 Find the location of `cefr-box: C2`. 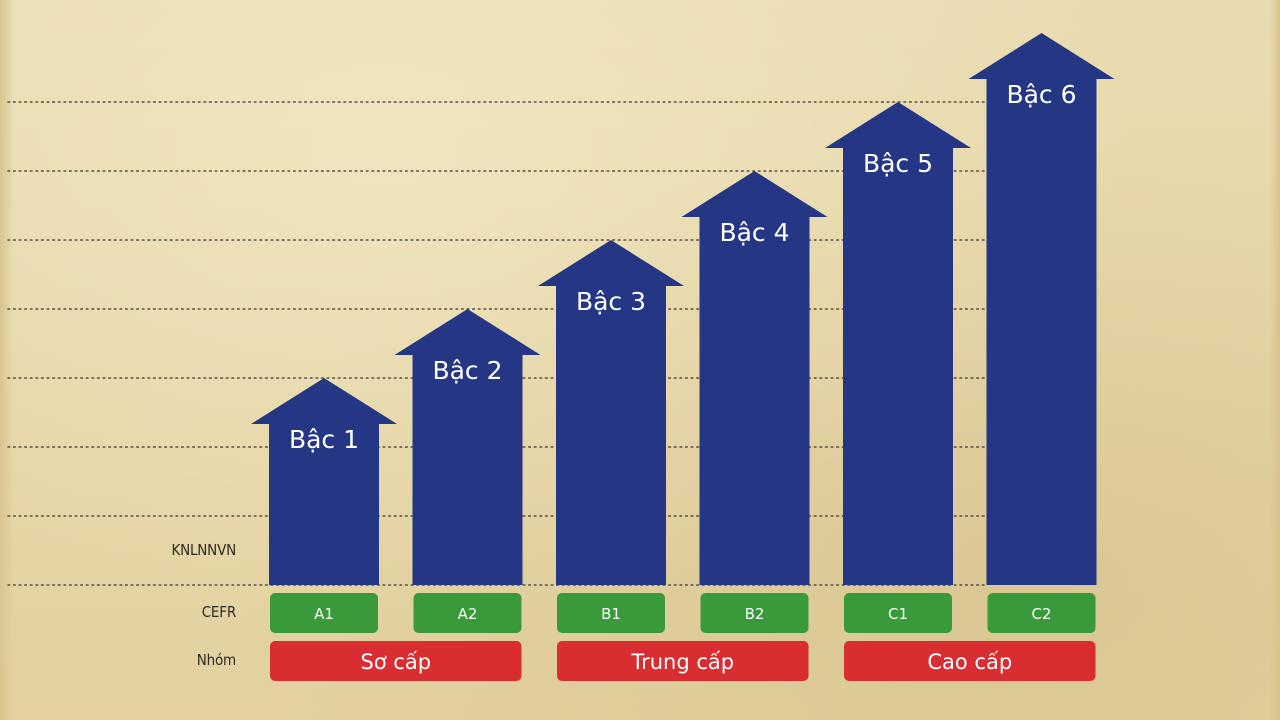

cefr-box: C2 is located at coordinates (1041, 613).